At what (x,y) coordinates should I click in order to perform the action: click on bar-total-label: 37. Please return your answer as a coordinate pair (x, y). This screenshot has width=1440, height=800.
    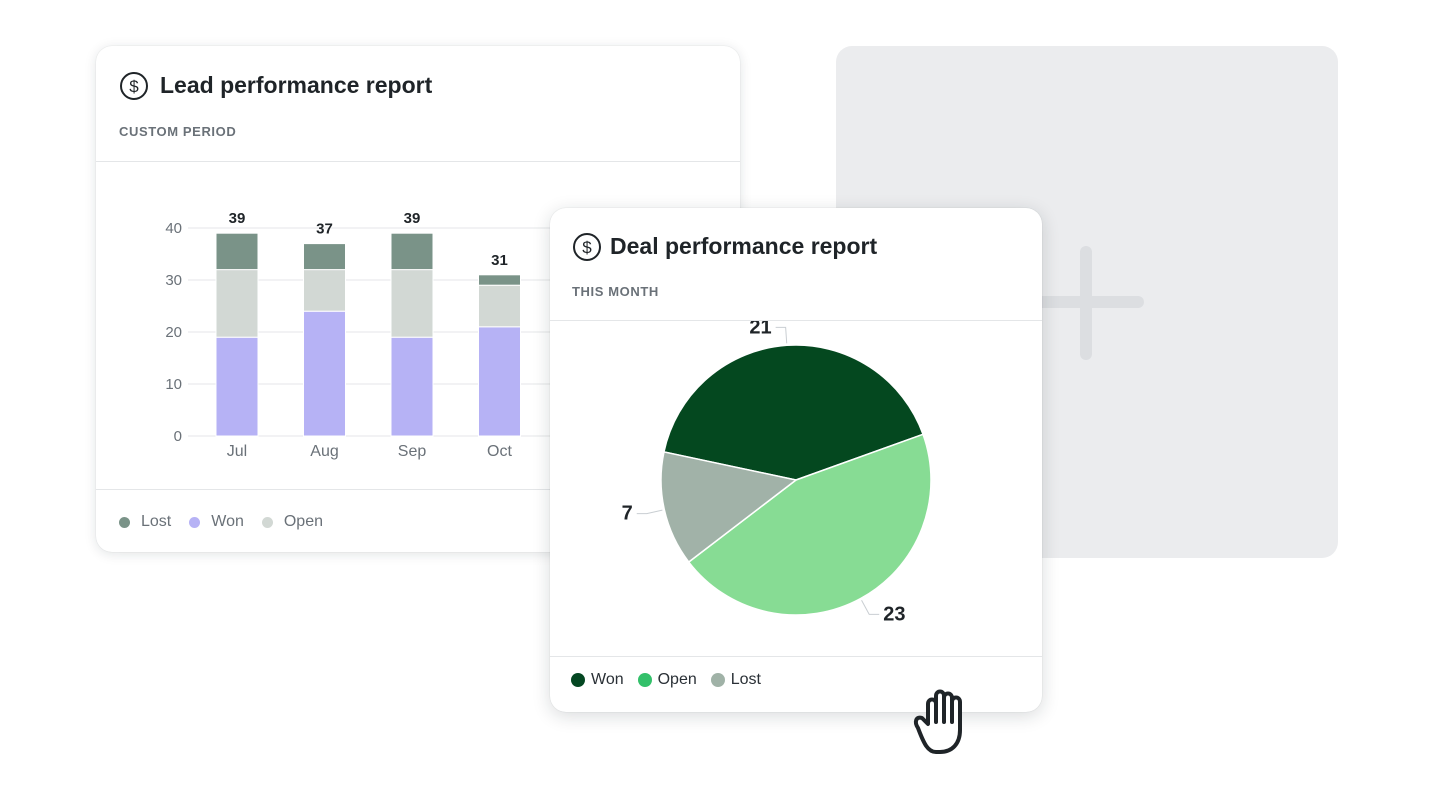
    Looking at the image, I should click on (324, 229).